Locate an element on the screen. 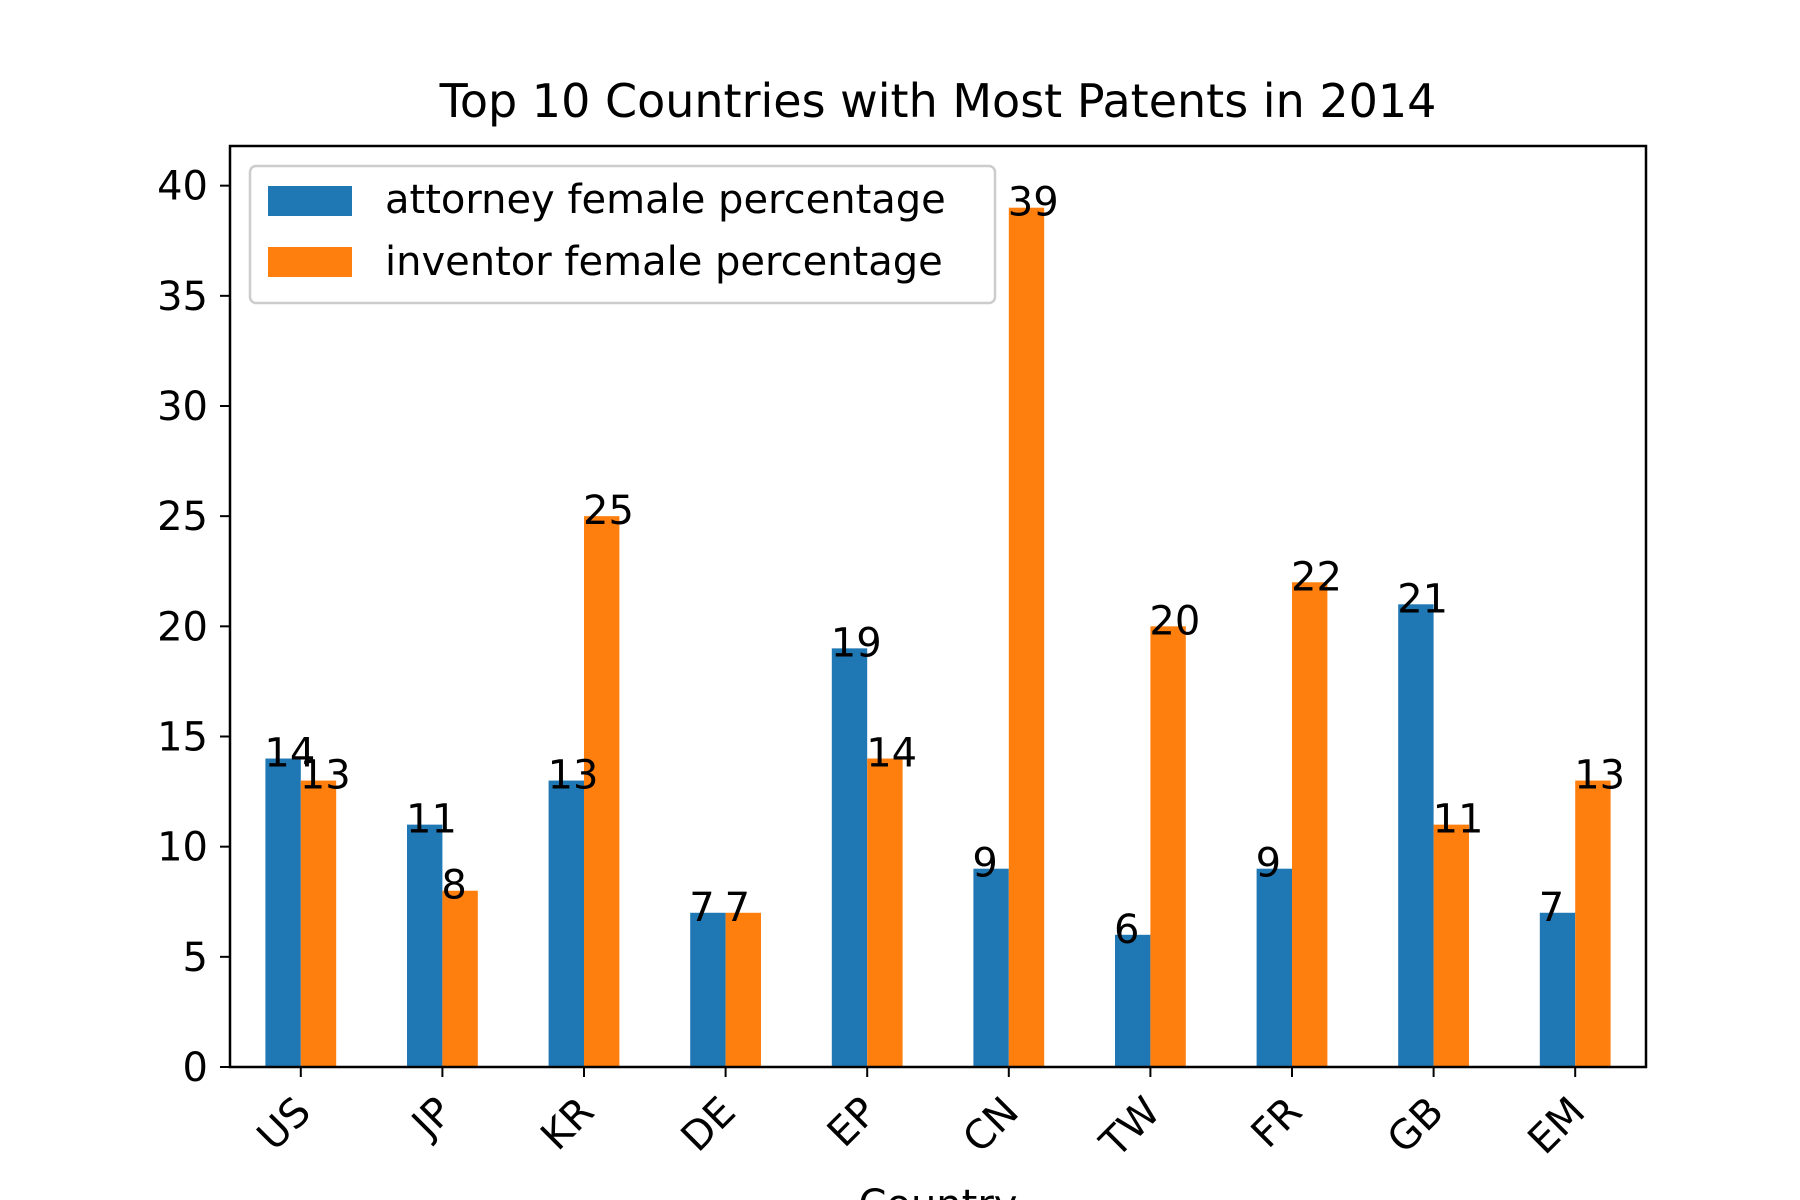 The width and height of the screenshot is (1800, 1200). data-label-attorney-jp: 11 is located at coordinates (431, 820).